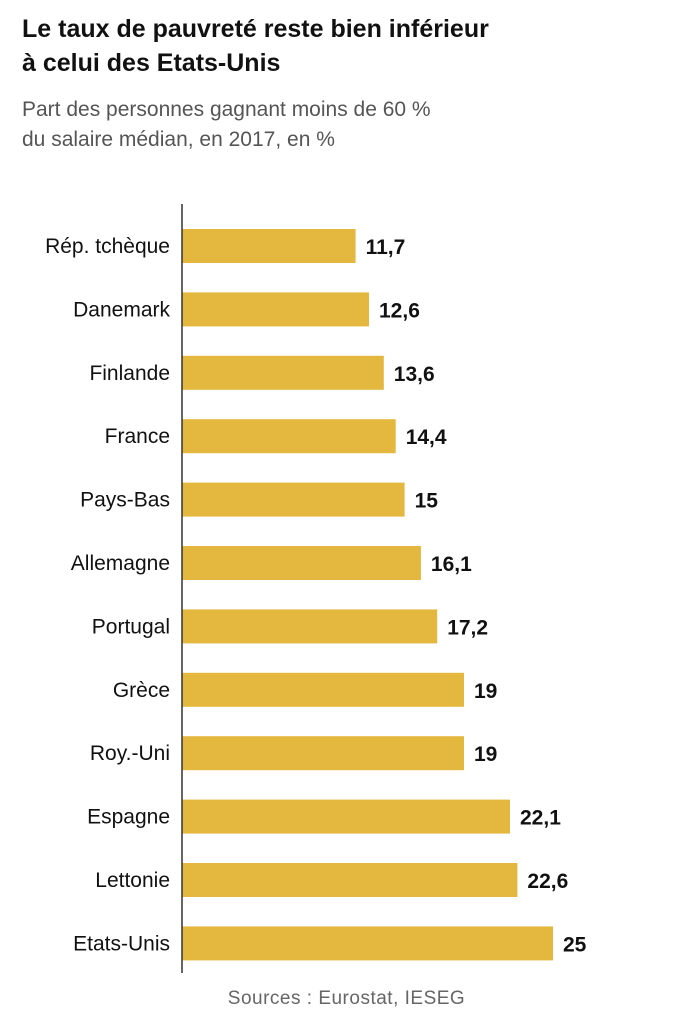  What do you see at coordinates (120, 563) in the screenshot?
I see `category-label: Allemagne` at bounding box center [120, 563].